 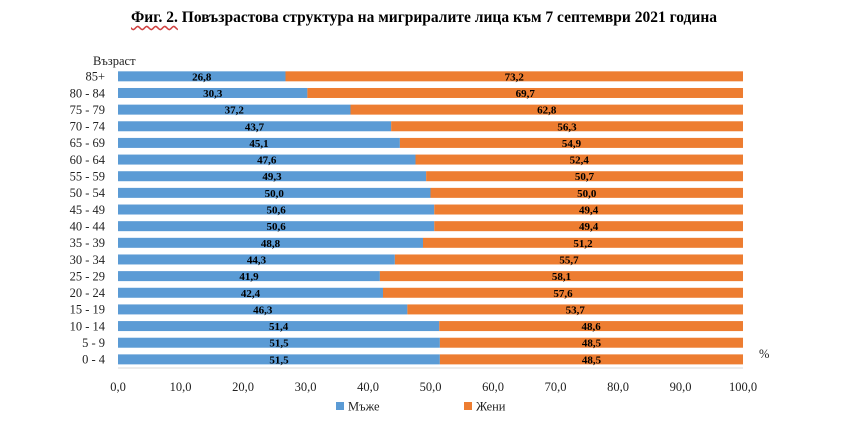 I want to click on data-label-men-13: 42,4, so click(x=251, y=294).